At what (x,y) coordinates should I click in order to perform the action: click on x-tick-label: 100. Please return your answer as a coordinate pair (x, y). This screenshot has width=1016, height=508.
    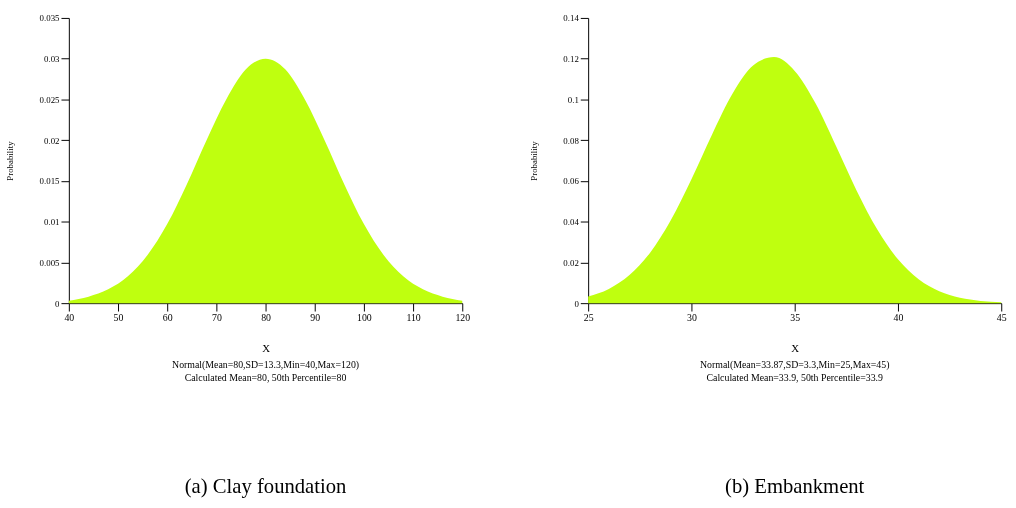
    Looking at the image, I should click on (364, 318).